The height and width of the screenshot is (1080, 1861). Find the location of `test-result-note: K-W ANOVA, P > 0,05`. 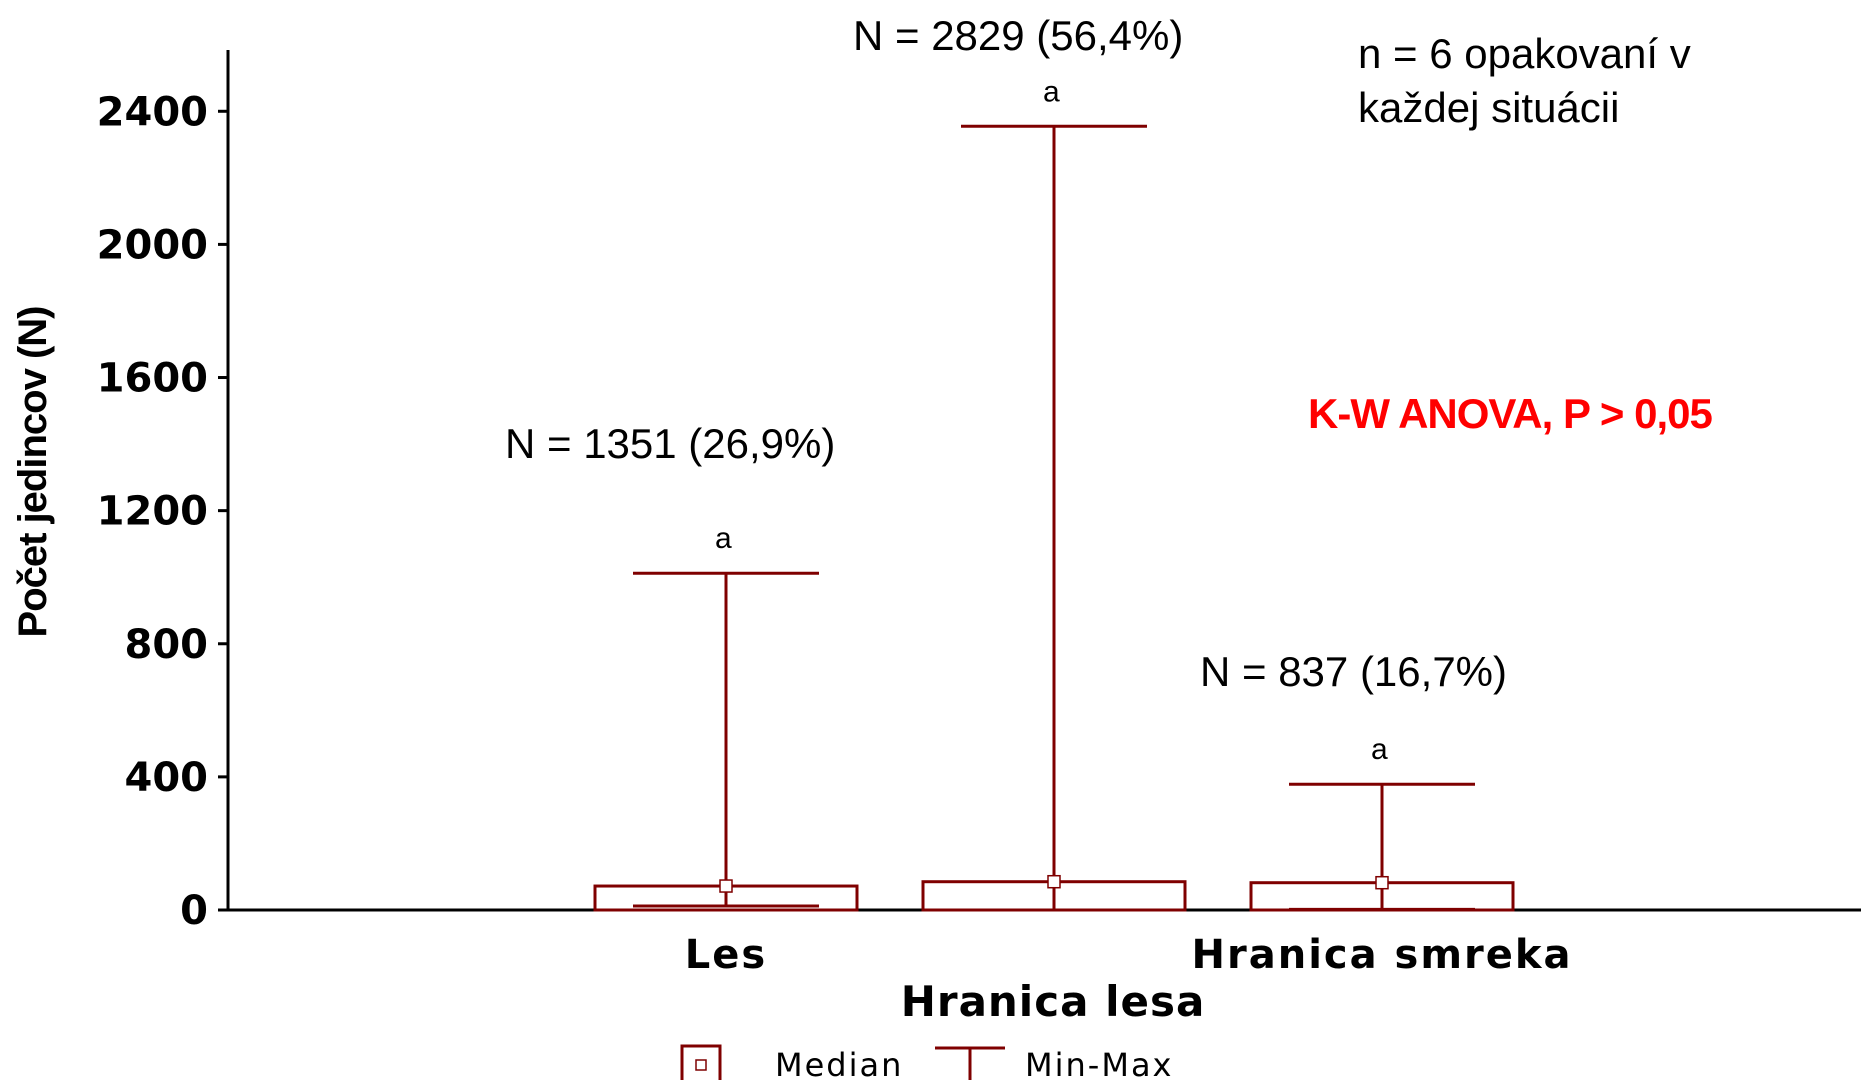

test-result-note: K-W ANOVA, P > 0,05 is located at coordinates (1510, 413).